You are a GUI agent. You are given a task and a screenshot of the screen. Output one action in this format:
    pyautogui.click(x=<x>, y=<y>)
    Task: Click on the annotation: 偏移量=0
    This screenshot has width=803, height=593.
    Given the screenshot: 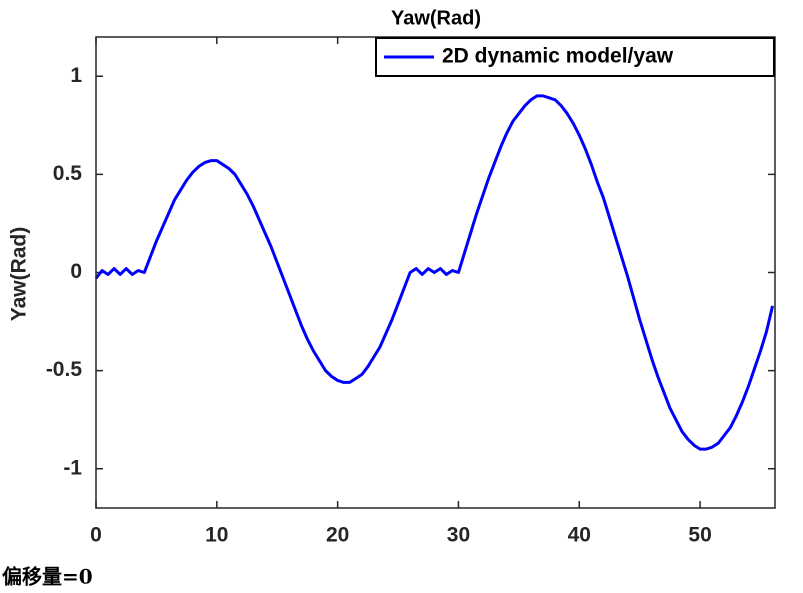 What is the action you would take?
    pyautogui.click(x=47, y=577)
    